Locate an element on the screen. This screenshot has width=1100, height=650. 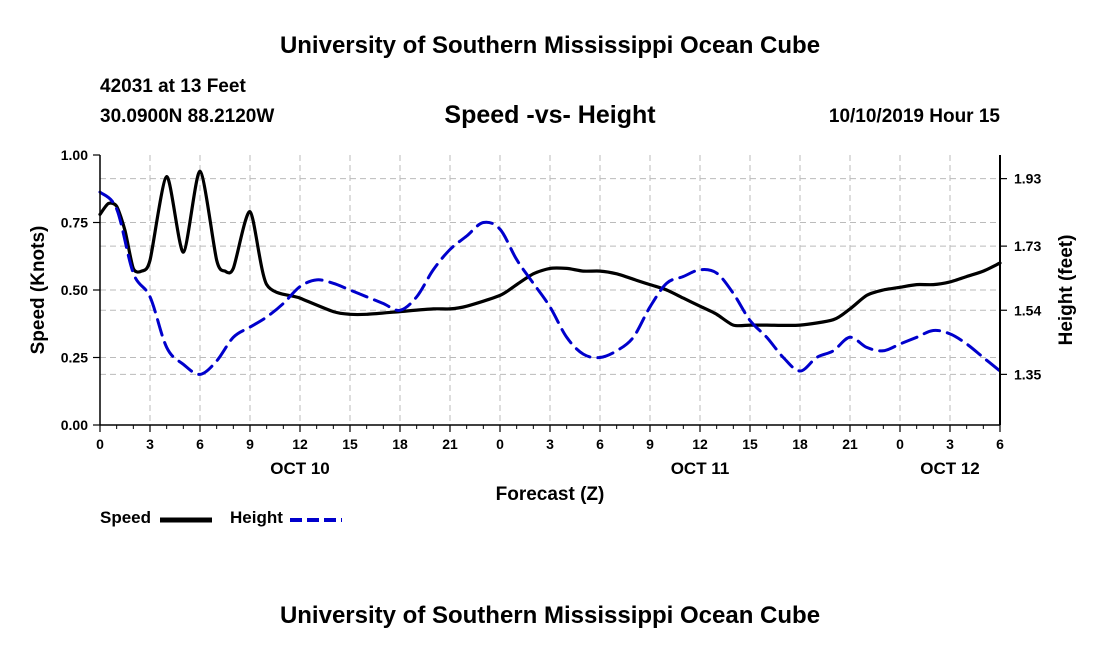
x-day-label: OCT 10 is located at coordinates (300, 468).